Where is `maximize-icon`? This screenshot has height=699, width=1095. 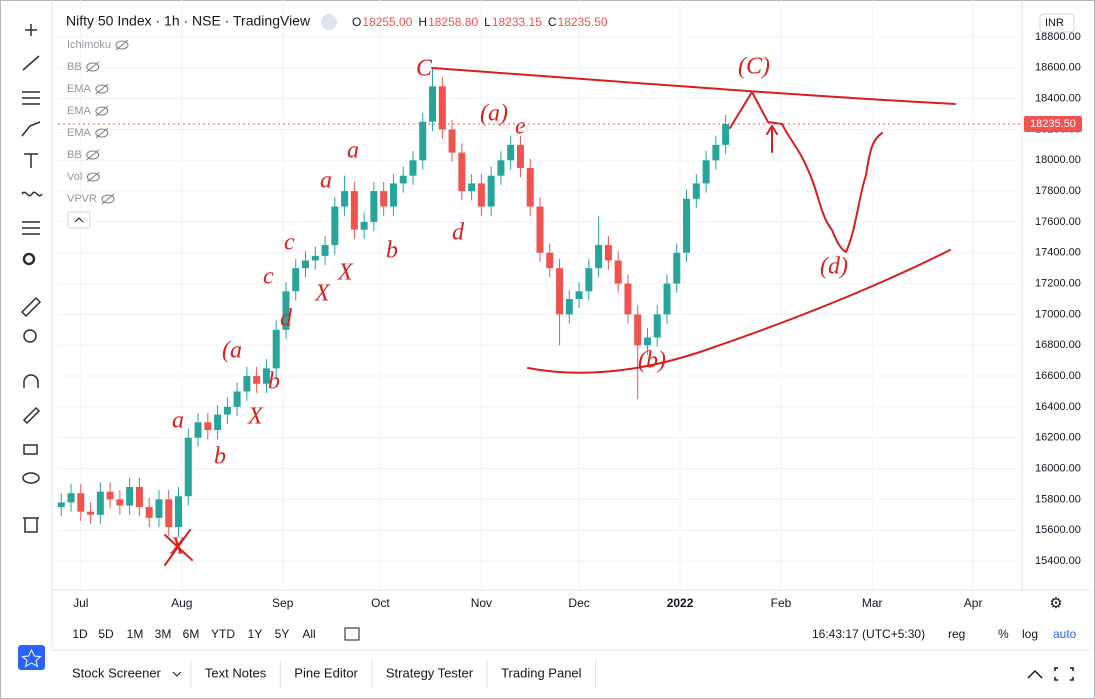 maximize-icon is located at coordinates (1035, 674).